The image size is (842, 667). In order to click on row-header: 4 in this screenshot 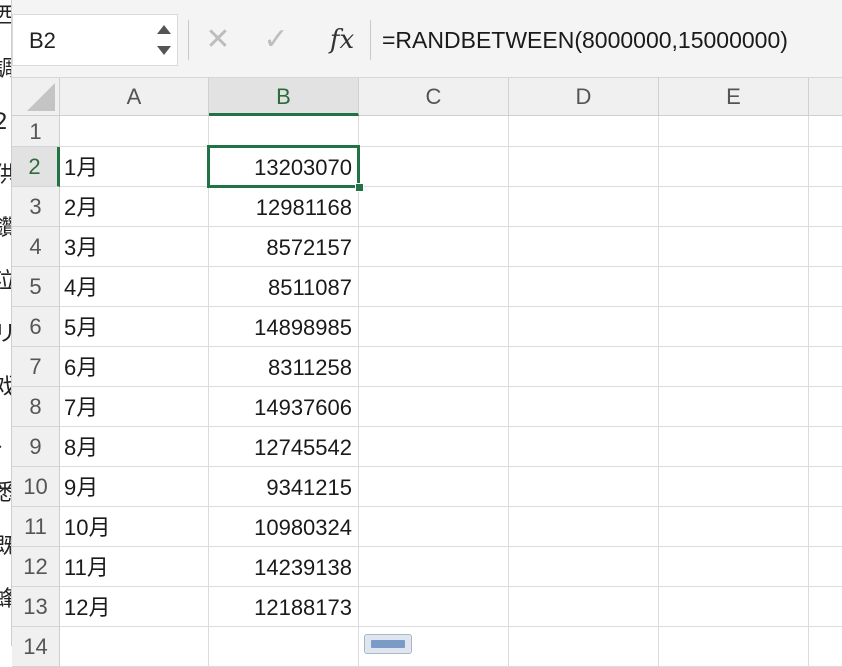, I will do `click(36, 247)`.